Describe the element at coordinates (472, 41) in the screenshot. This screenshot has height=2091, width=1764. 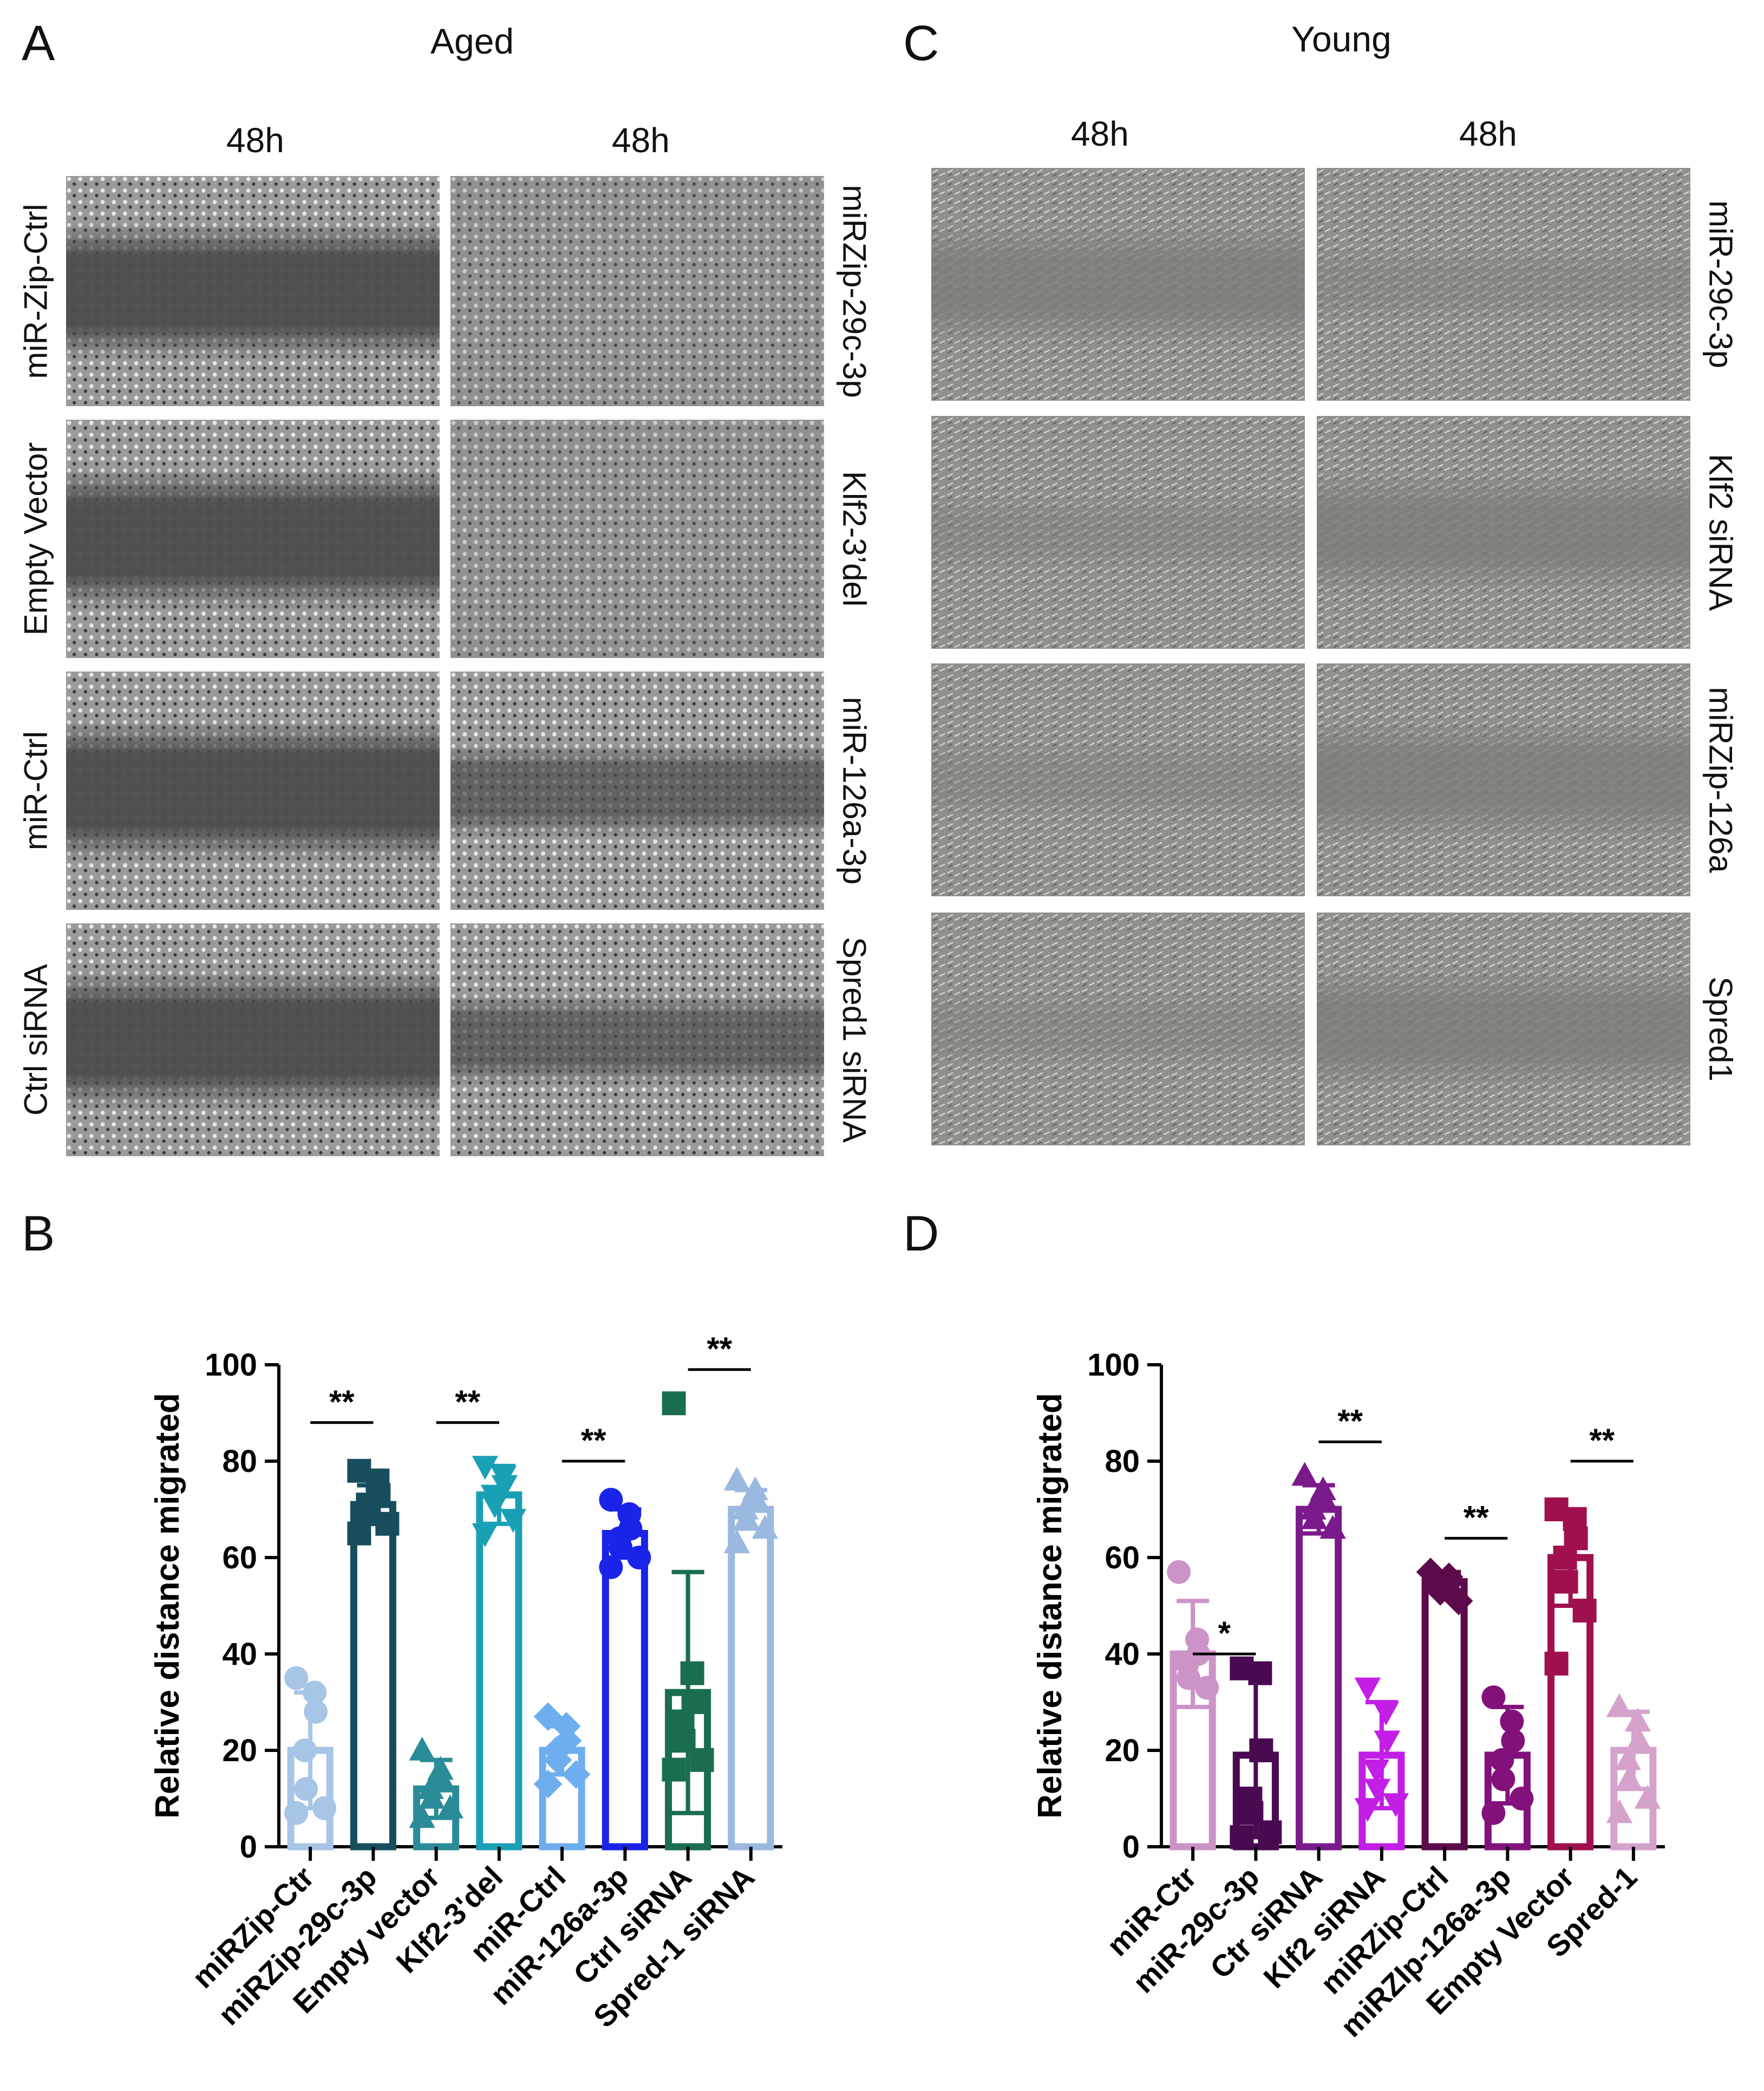
I see `aged-title: Aged` at that location.